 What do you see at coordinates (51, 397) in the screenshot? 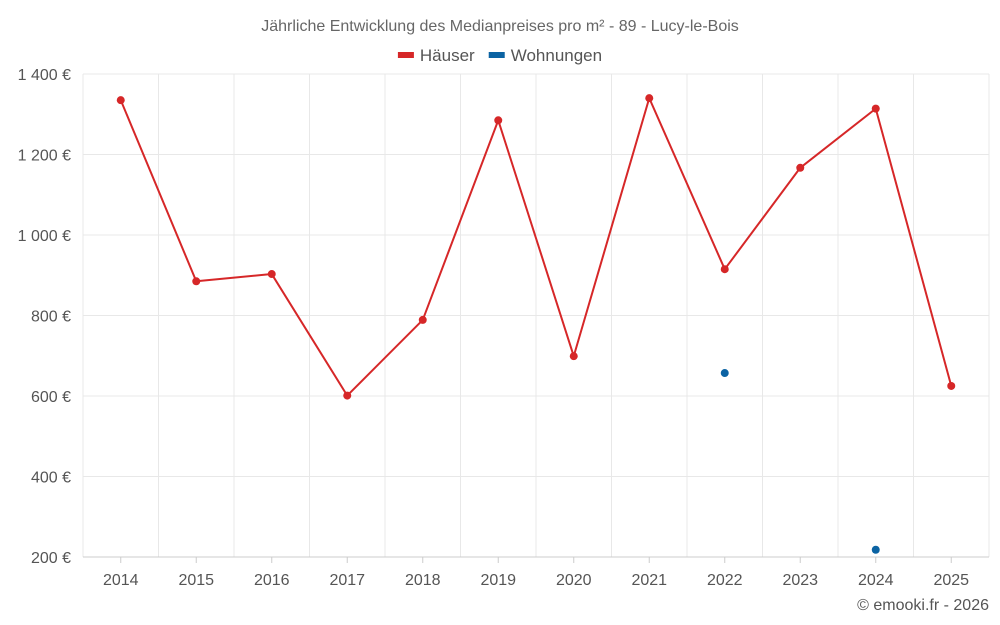
I see `y-tick-label: 600 €` at bounding box center [51, 397].